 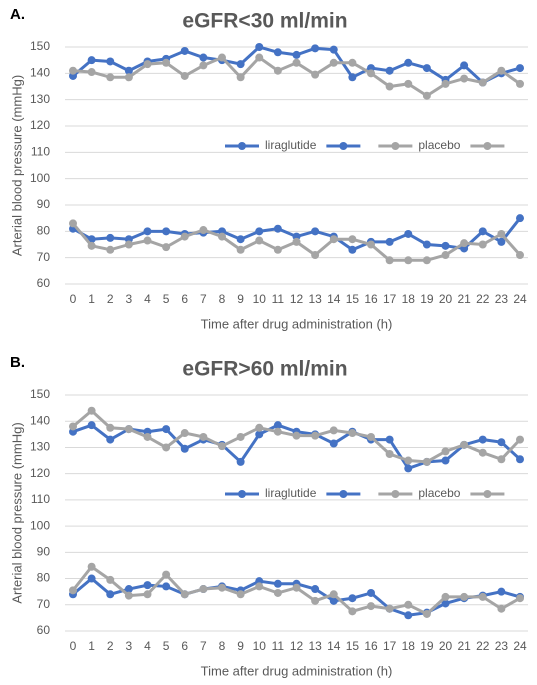 What do you see at coordinates (427, 299) in the screenshot?
I see `x-tick-label: 19` at bounding box center [427, 299].